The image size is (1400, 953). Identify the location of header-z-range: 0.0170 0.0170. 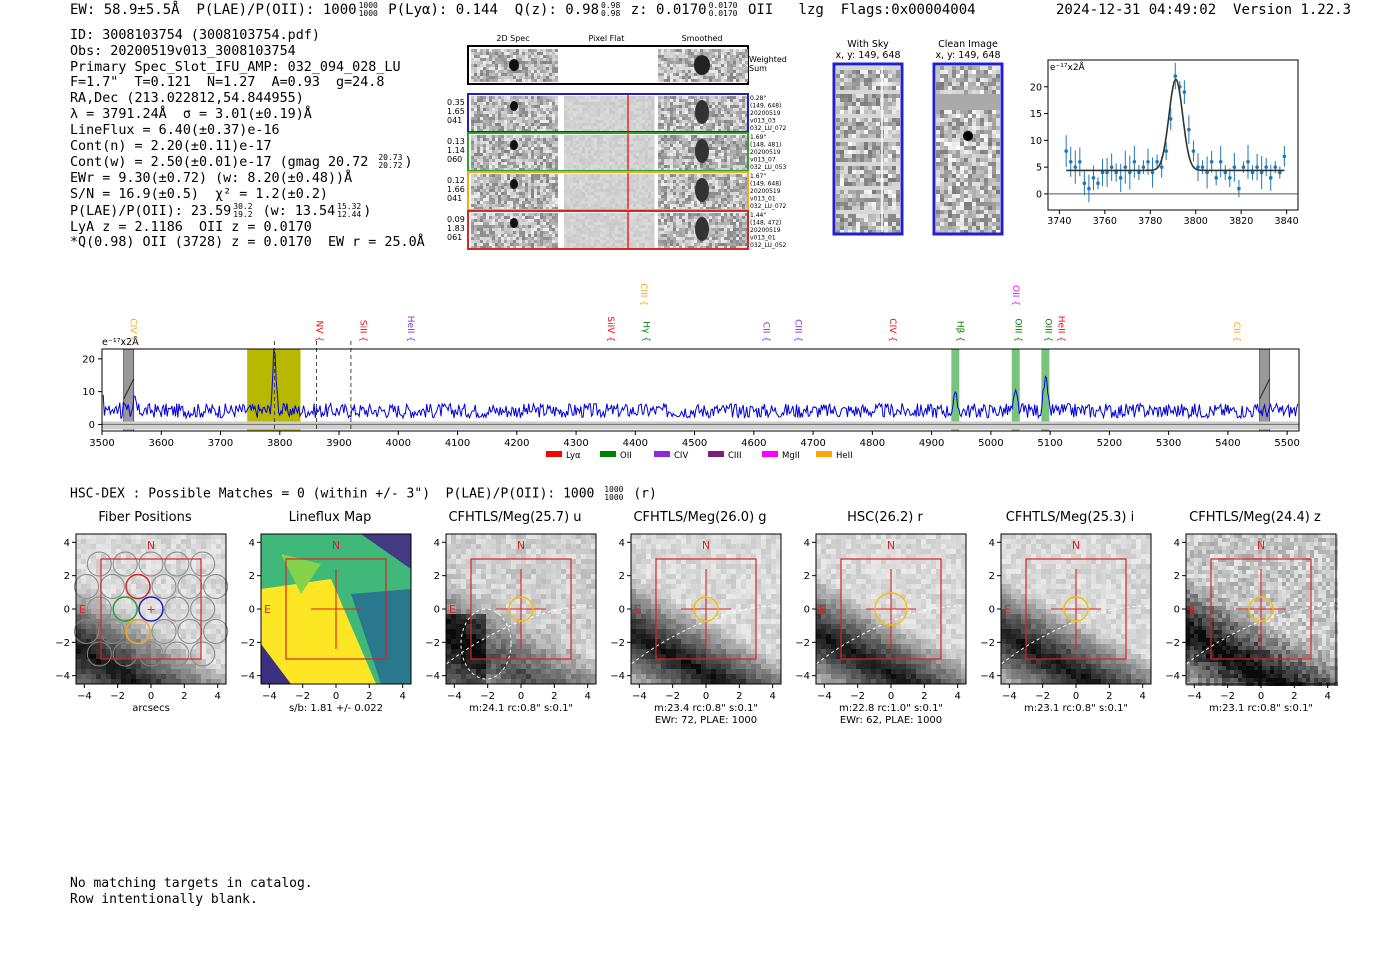
(723, 10).